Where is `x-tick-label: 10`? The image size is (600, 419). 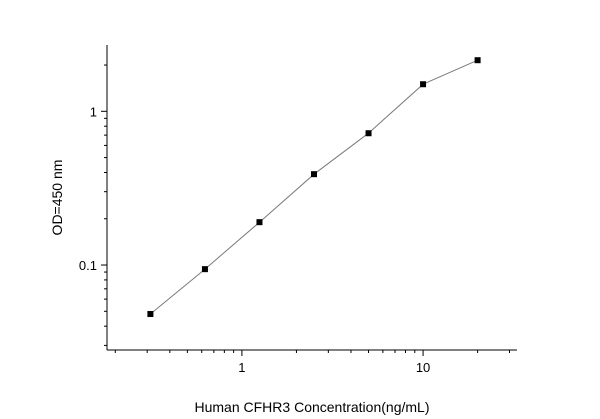
x-tick-label: 10 is located at coordinates (423, 367).